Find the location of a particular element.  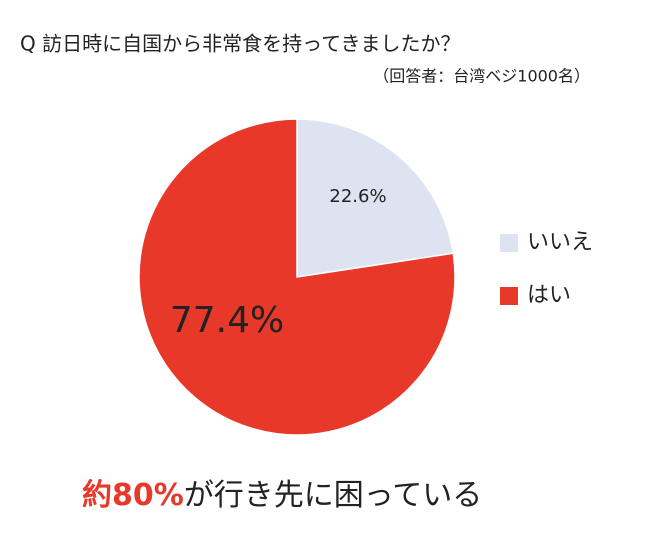

annotation-text: が行き先に困っている is located at coordinates (333, 495).